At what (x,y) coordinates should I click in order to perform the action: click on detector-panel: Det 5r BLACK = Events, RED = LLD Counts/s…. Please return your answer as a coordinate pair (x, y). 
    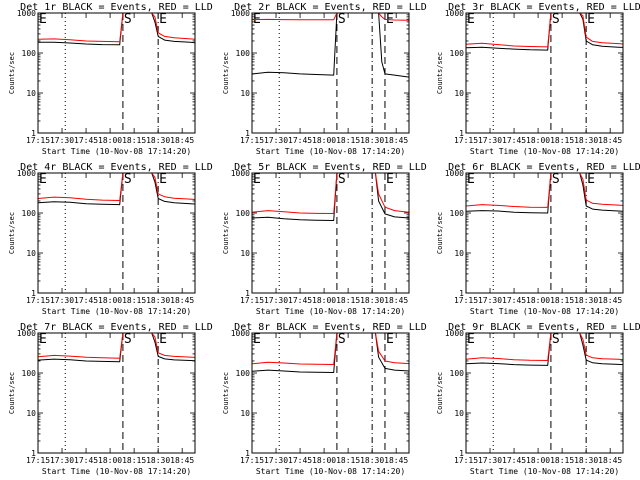
    Looking at the image, I should click on (324, 239).